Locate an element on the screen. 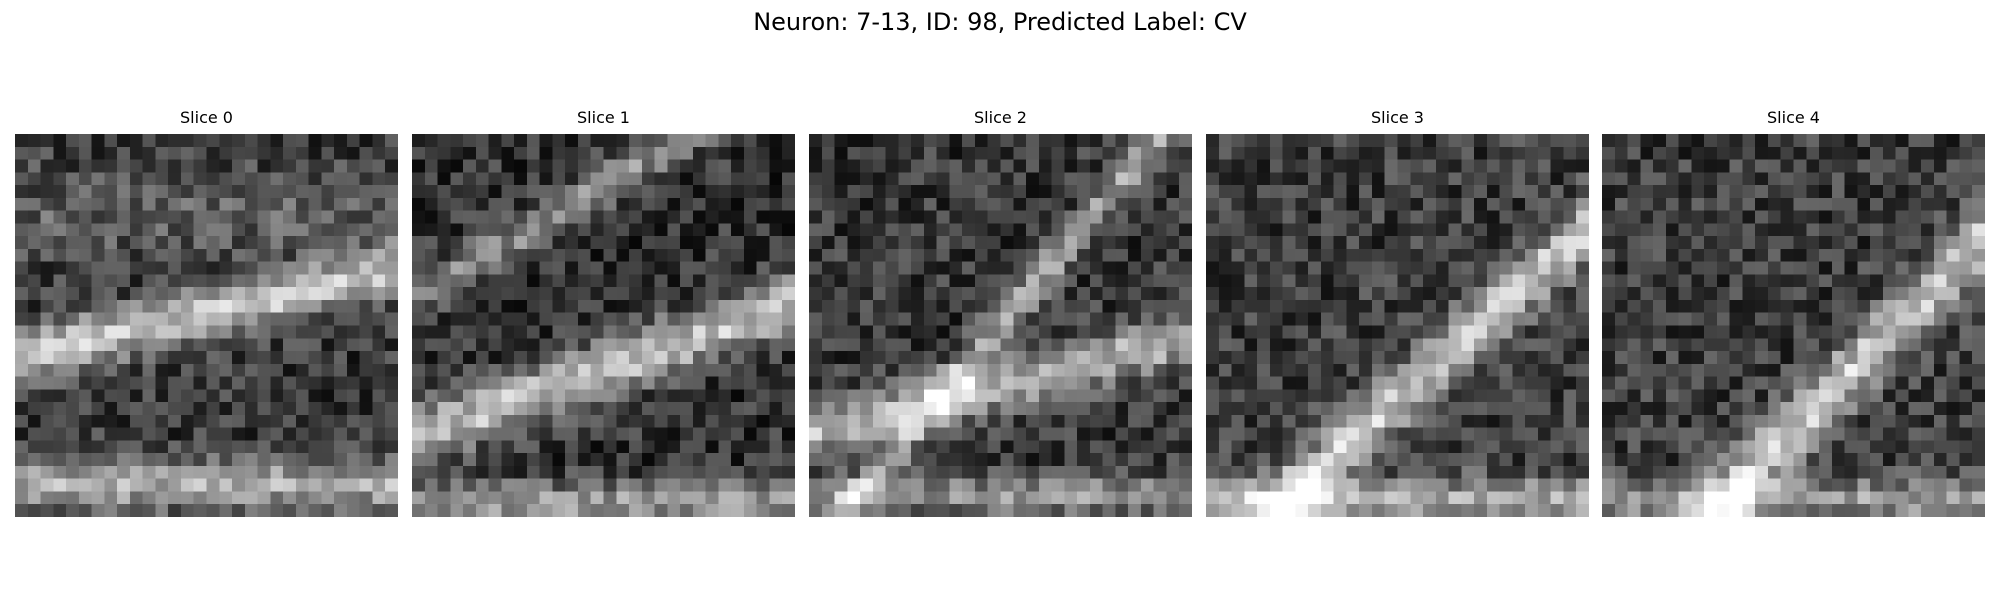 This screenshot has height=600, width=2000. slice-title-2: Slice 2 is located at coordinates (1000, 117).